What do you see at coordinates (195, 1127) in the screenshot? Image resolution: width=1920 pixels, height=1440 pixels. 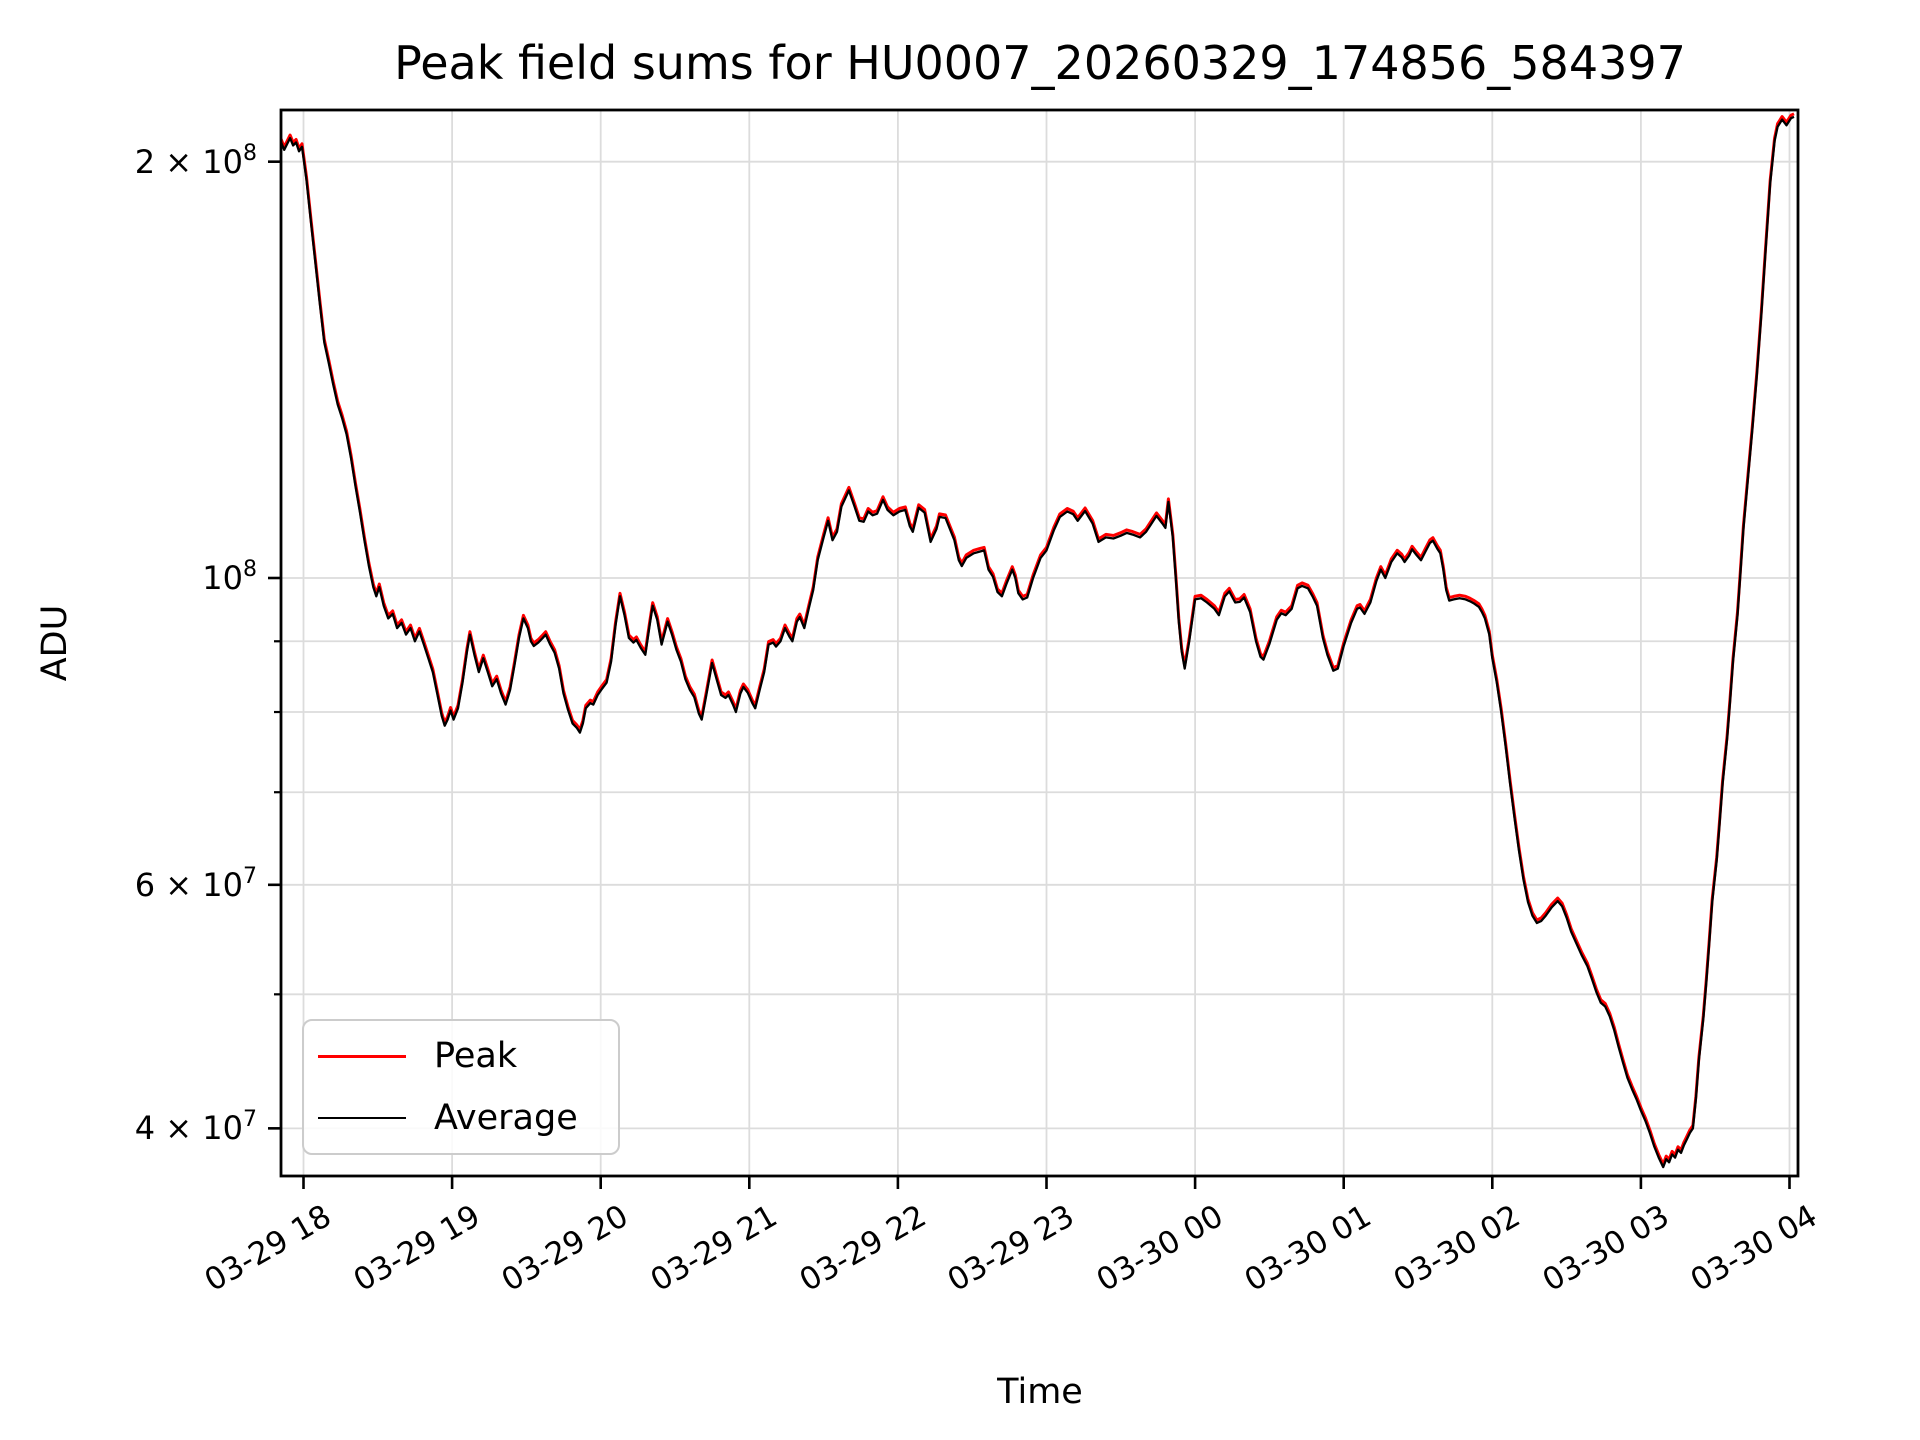 I see `y-tick-label: 4 × 107` at bounding box center [195, 1127].